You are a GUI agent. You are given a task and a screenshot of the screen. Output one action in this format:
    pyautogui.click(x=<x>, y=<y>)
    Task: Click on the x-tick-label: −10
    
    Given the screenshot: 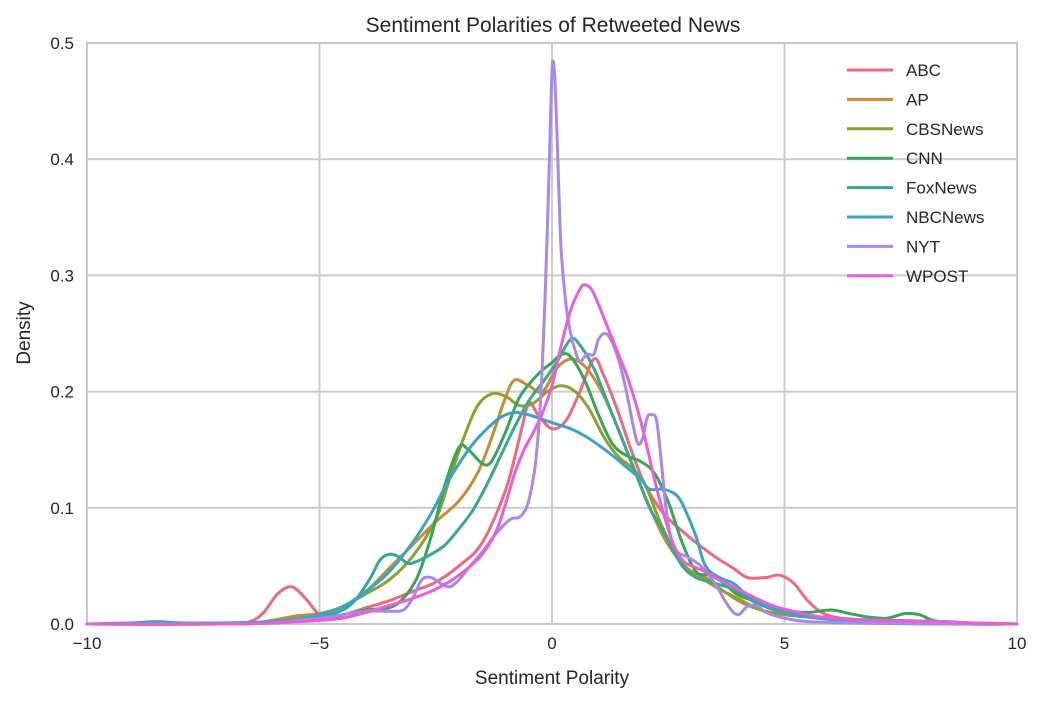 What is the action you would take?
    pyautogui.click(x=87, y=643)
    